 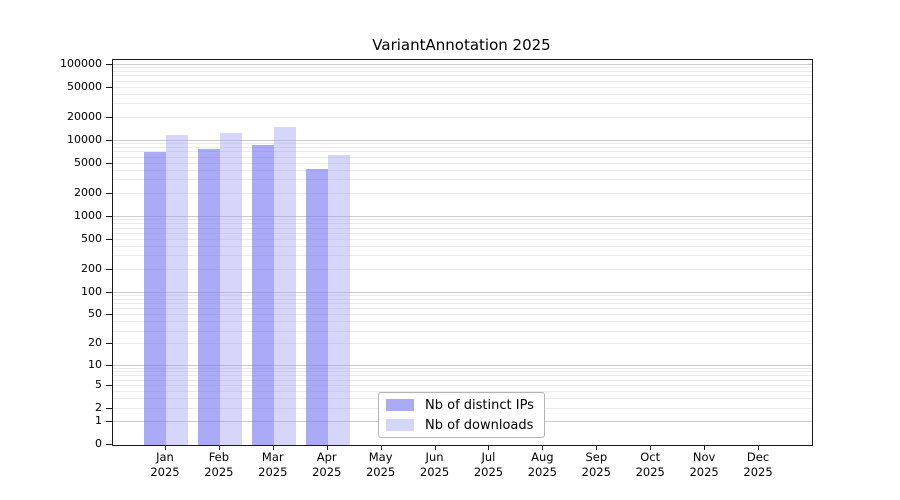 What do you see at coordinates (543, 447) in the screenshot?
I see `x-tick-mark-aug` at bounding box center [543, 447].